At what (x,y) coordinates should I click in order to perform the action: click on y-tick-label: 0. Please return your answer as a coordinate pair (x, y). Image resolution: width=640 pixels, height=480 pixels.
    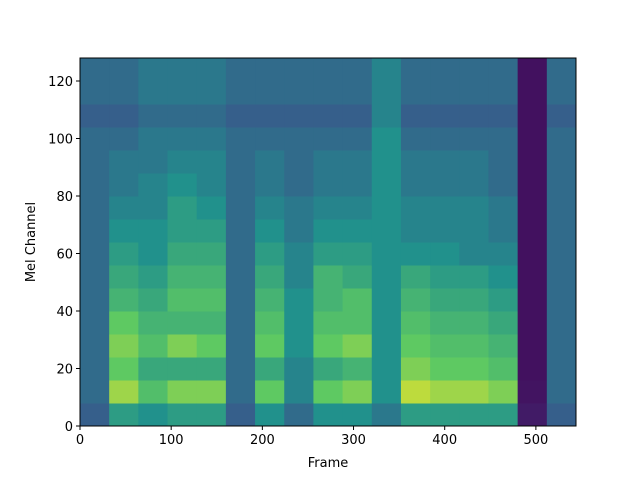
    Looking at the image, I should click on (69, 427).